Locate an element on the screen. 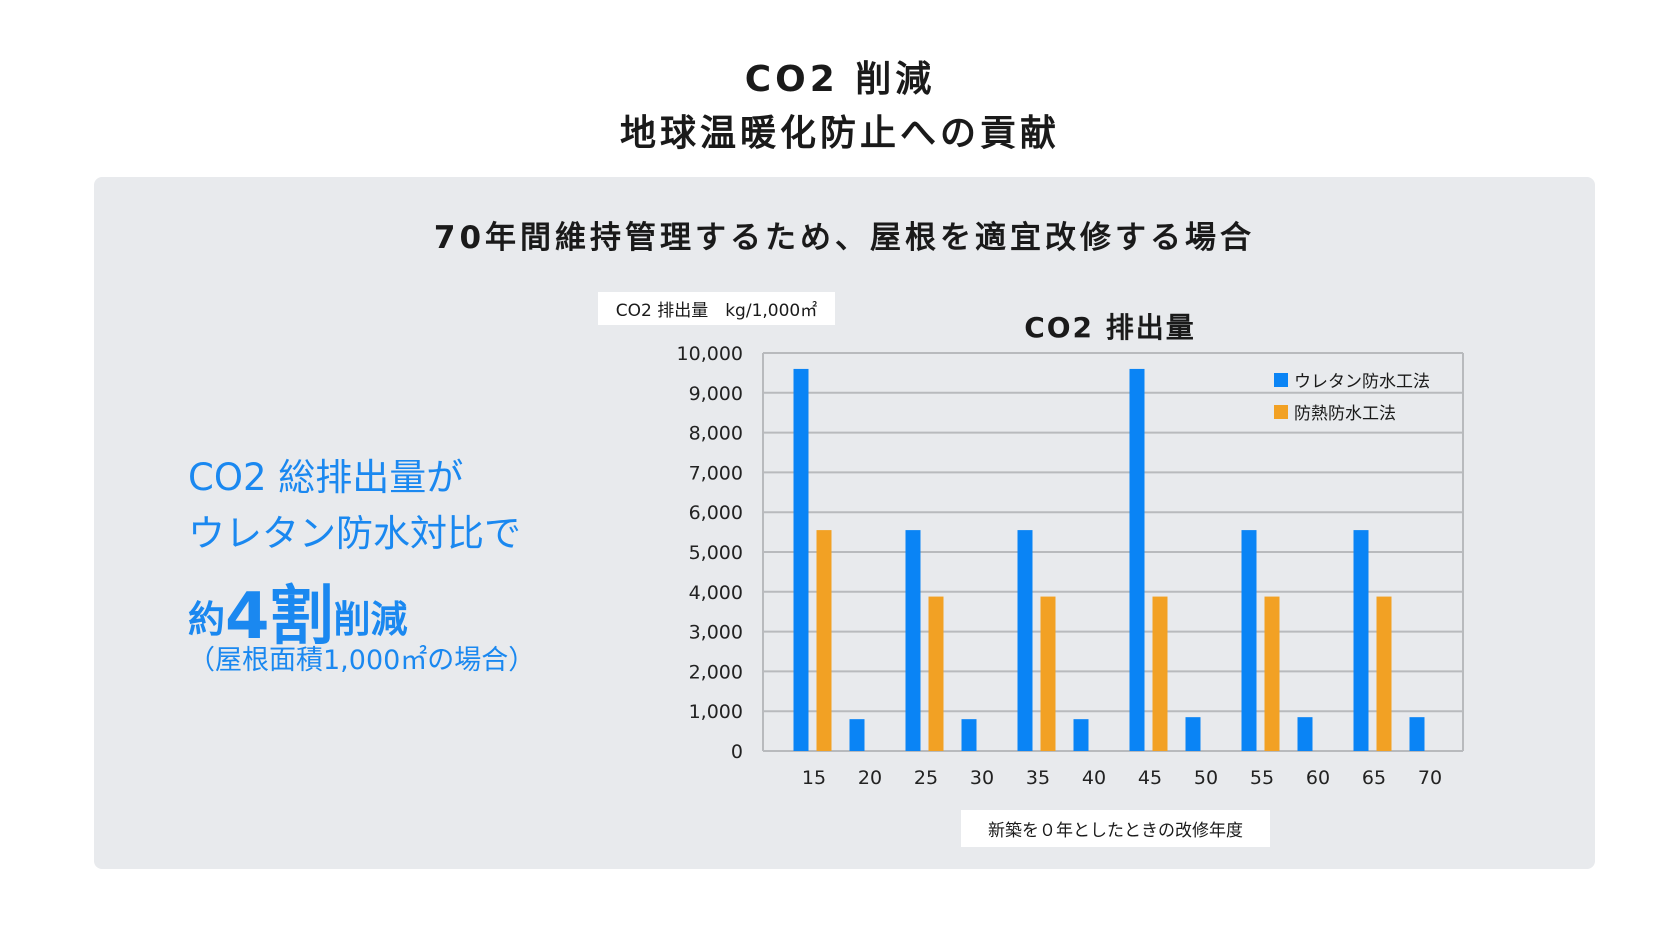 This screenshot has height=945, width=1680. x-tick-label: 35 is located at coordinates (1038, 778).